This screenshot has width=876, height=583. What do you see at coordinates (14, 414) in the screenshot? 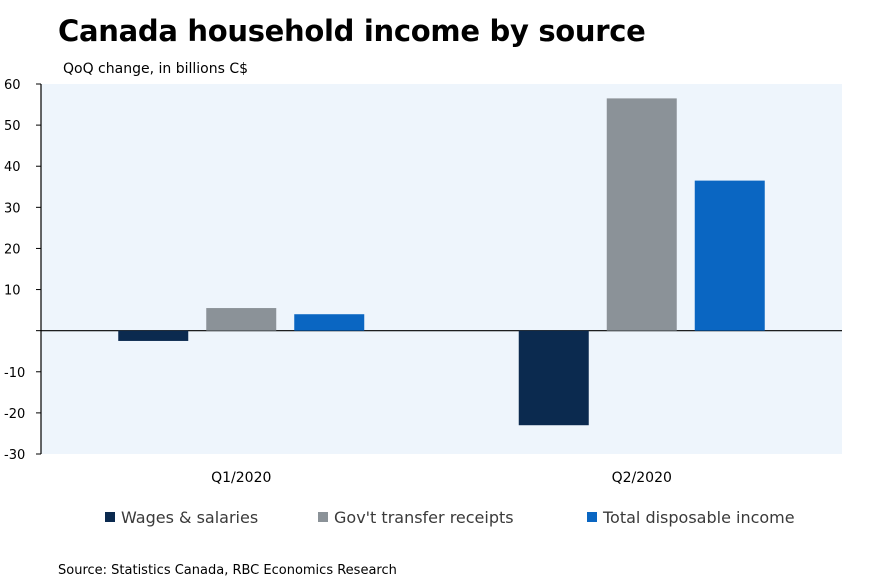
I see `y-tick-label: -20` at bounding box center [14, 414].